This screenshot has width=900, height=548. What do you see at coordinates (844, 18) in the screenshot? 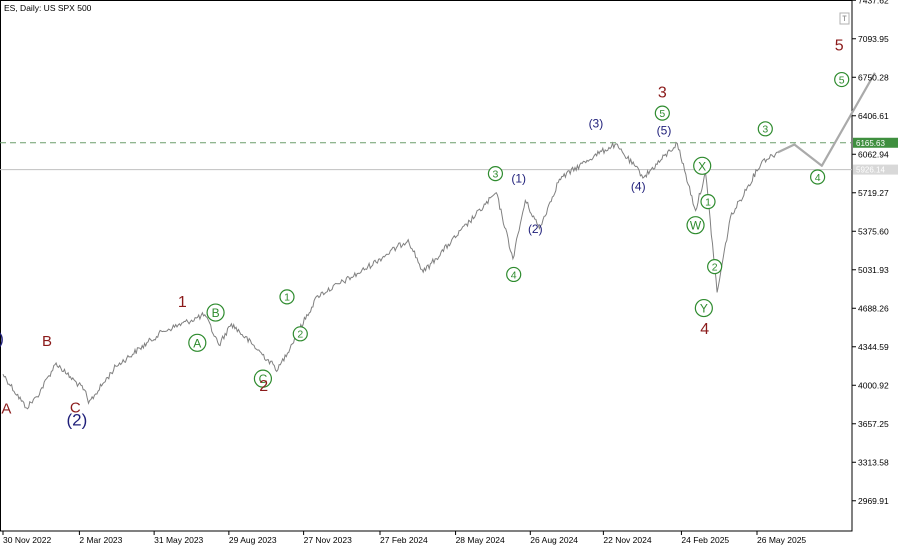
I see `scroll-marker-icon` at bounding box center [844, 18].